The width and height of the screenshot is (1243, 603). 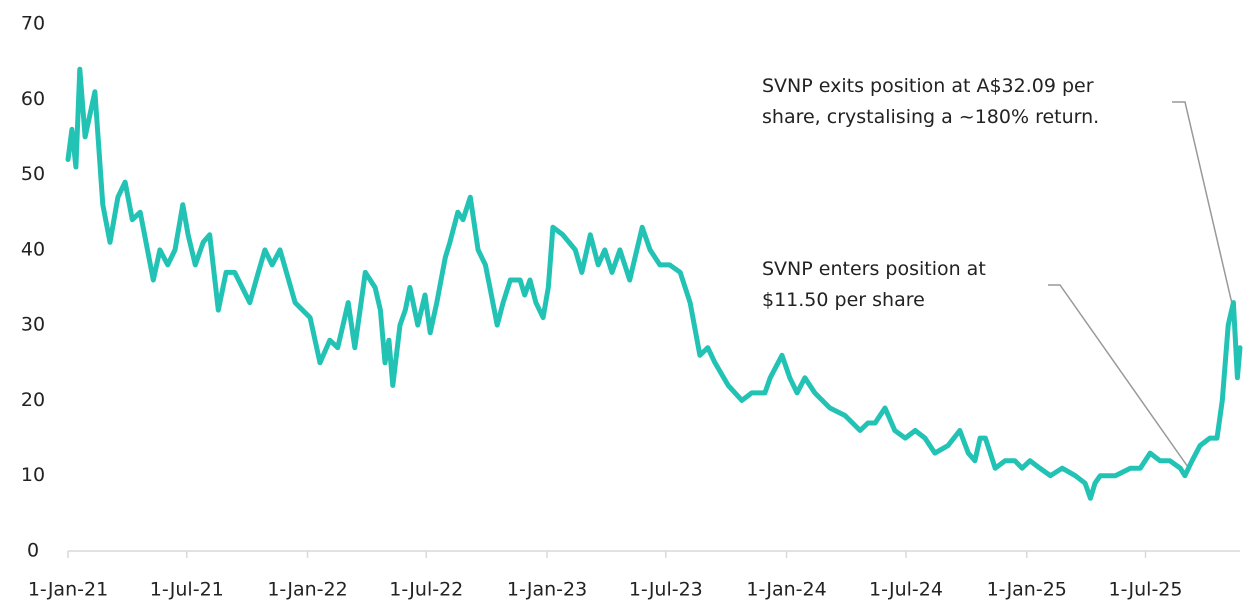 What do you see at coordinates (33, 400) in the screenshot?
I see `y-tick-label: 20` at bounding box center [33, 400].